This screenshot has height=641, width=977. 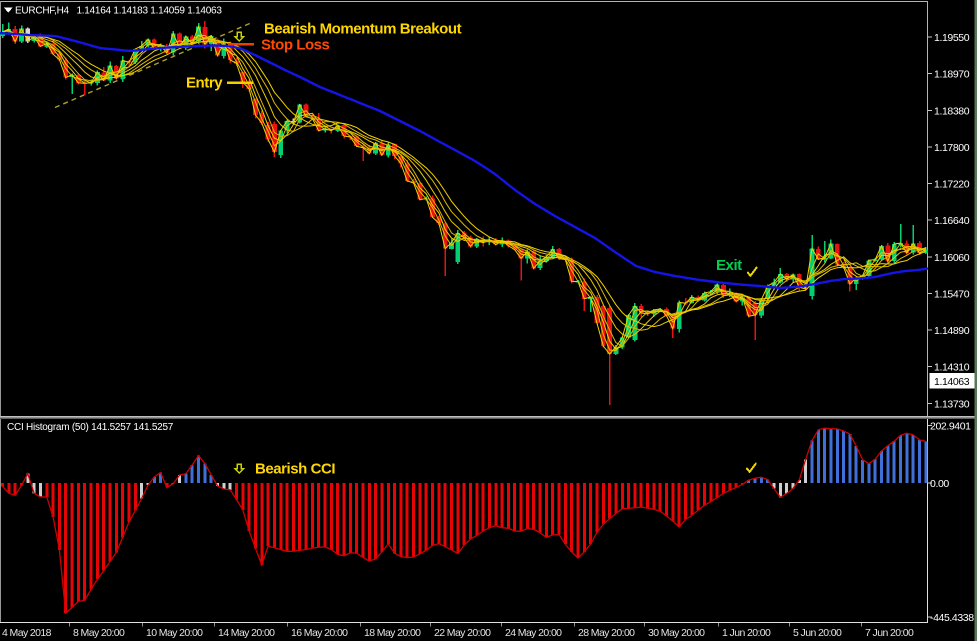 What do you see at coordinates (952, 294) in the screenshot?
I see `svg-text: 1.15470` at bounding box center [952, 294].